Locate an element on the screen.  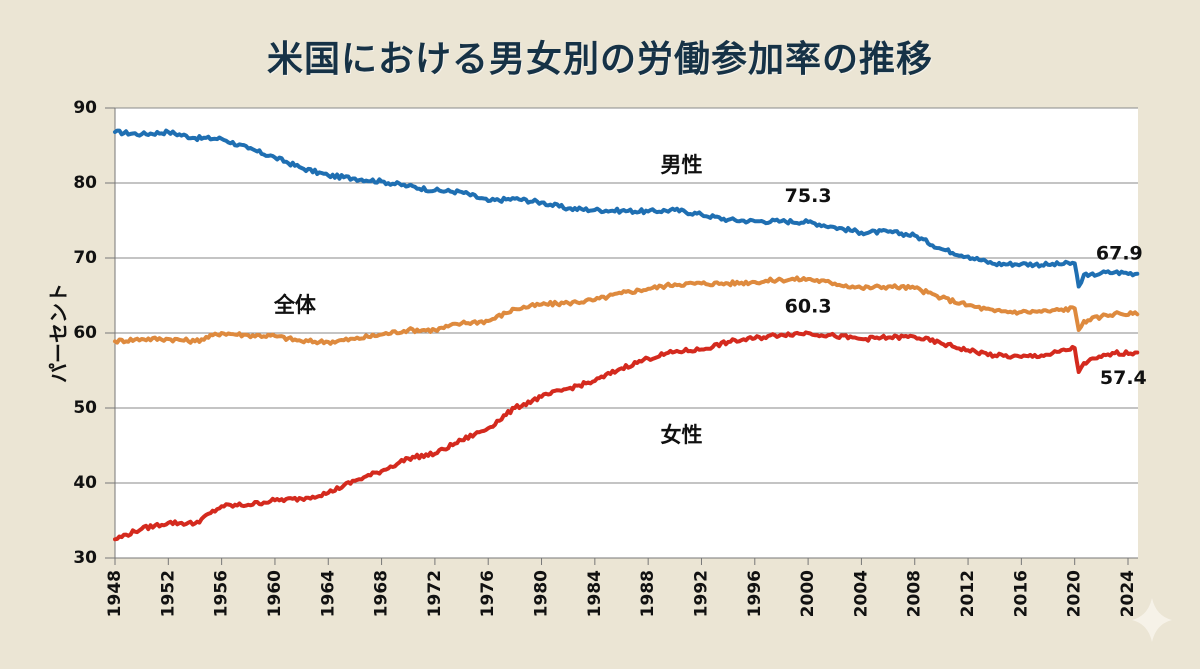
data-label: 75.3 is located at coordinates (808, 196).